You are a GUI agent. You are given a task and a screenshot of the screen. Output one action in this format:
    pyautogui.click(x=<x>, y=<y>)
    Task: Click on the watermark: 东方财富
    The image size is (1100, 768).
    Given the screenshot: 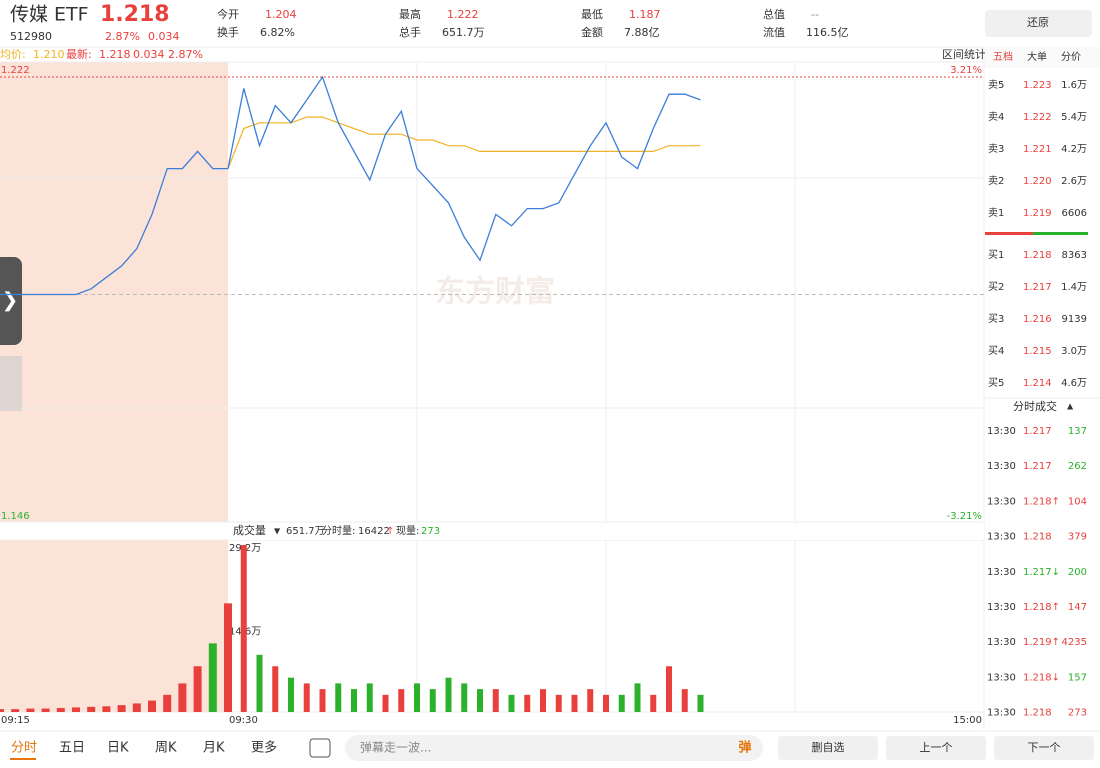 What is the action you would take?
    pyautogui.click(x=495, y=292)
    